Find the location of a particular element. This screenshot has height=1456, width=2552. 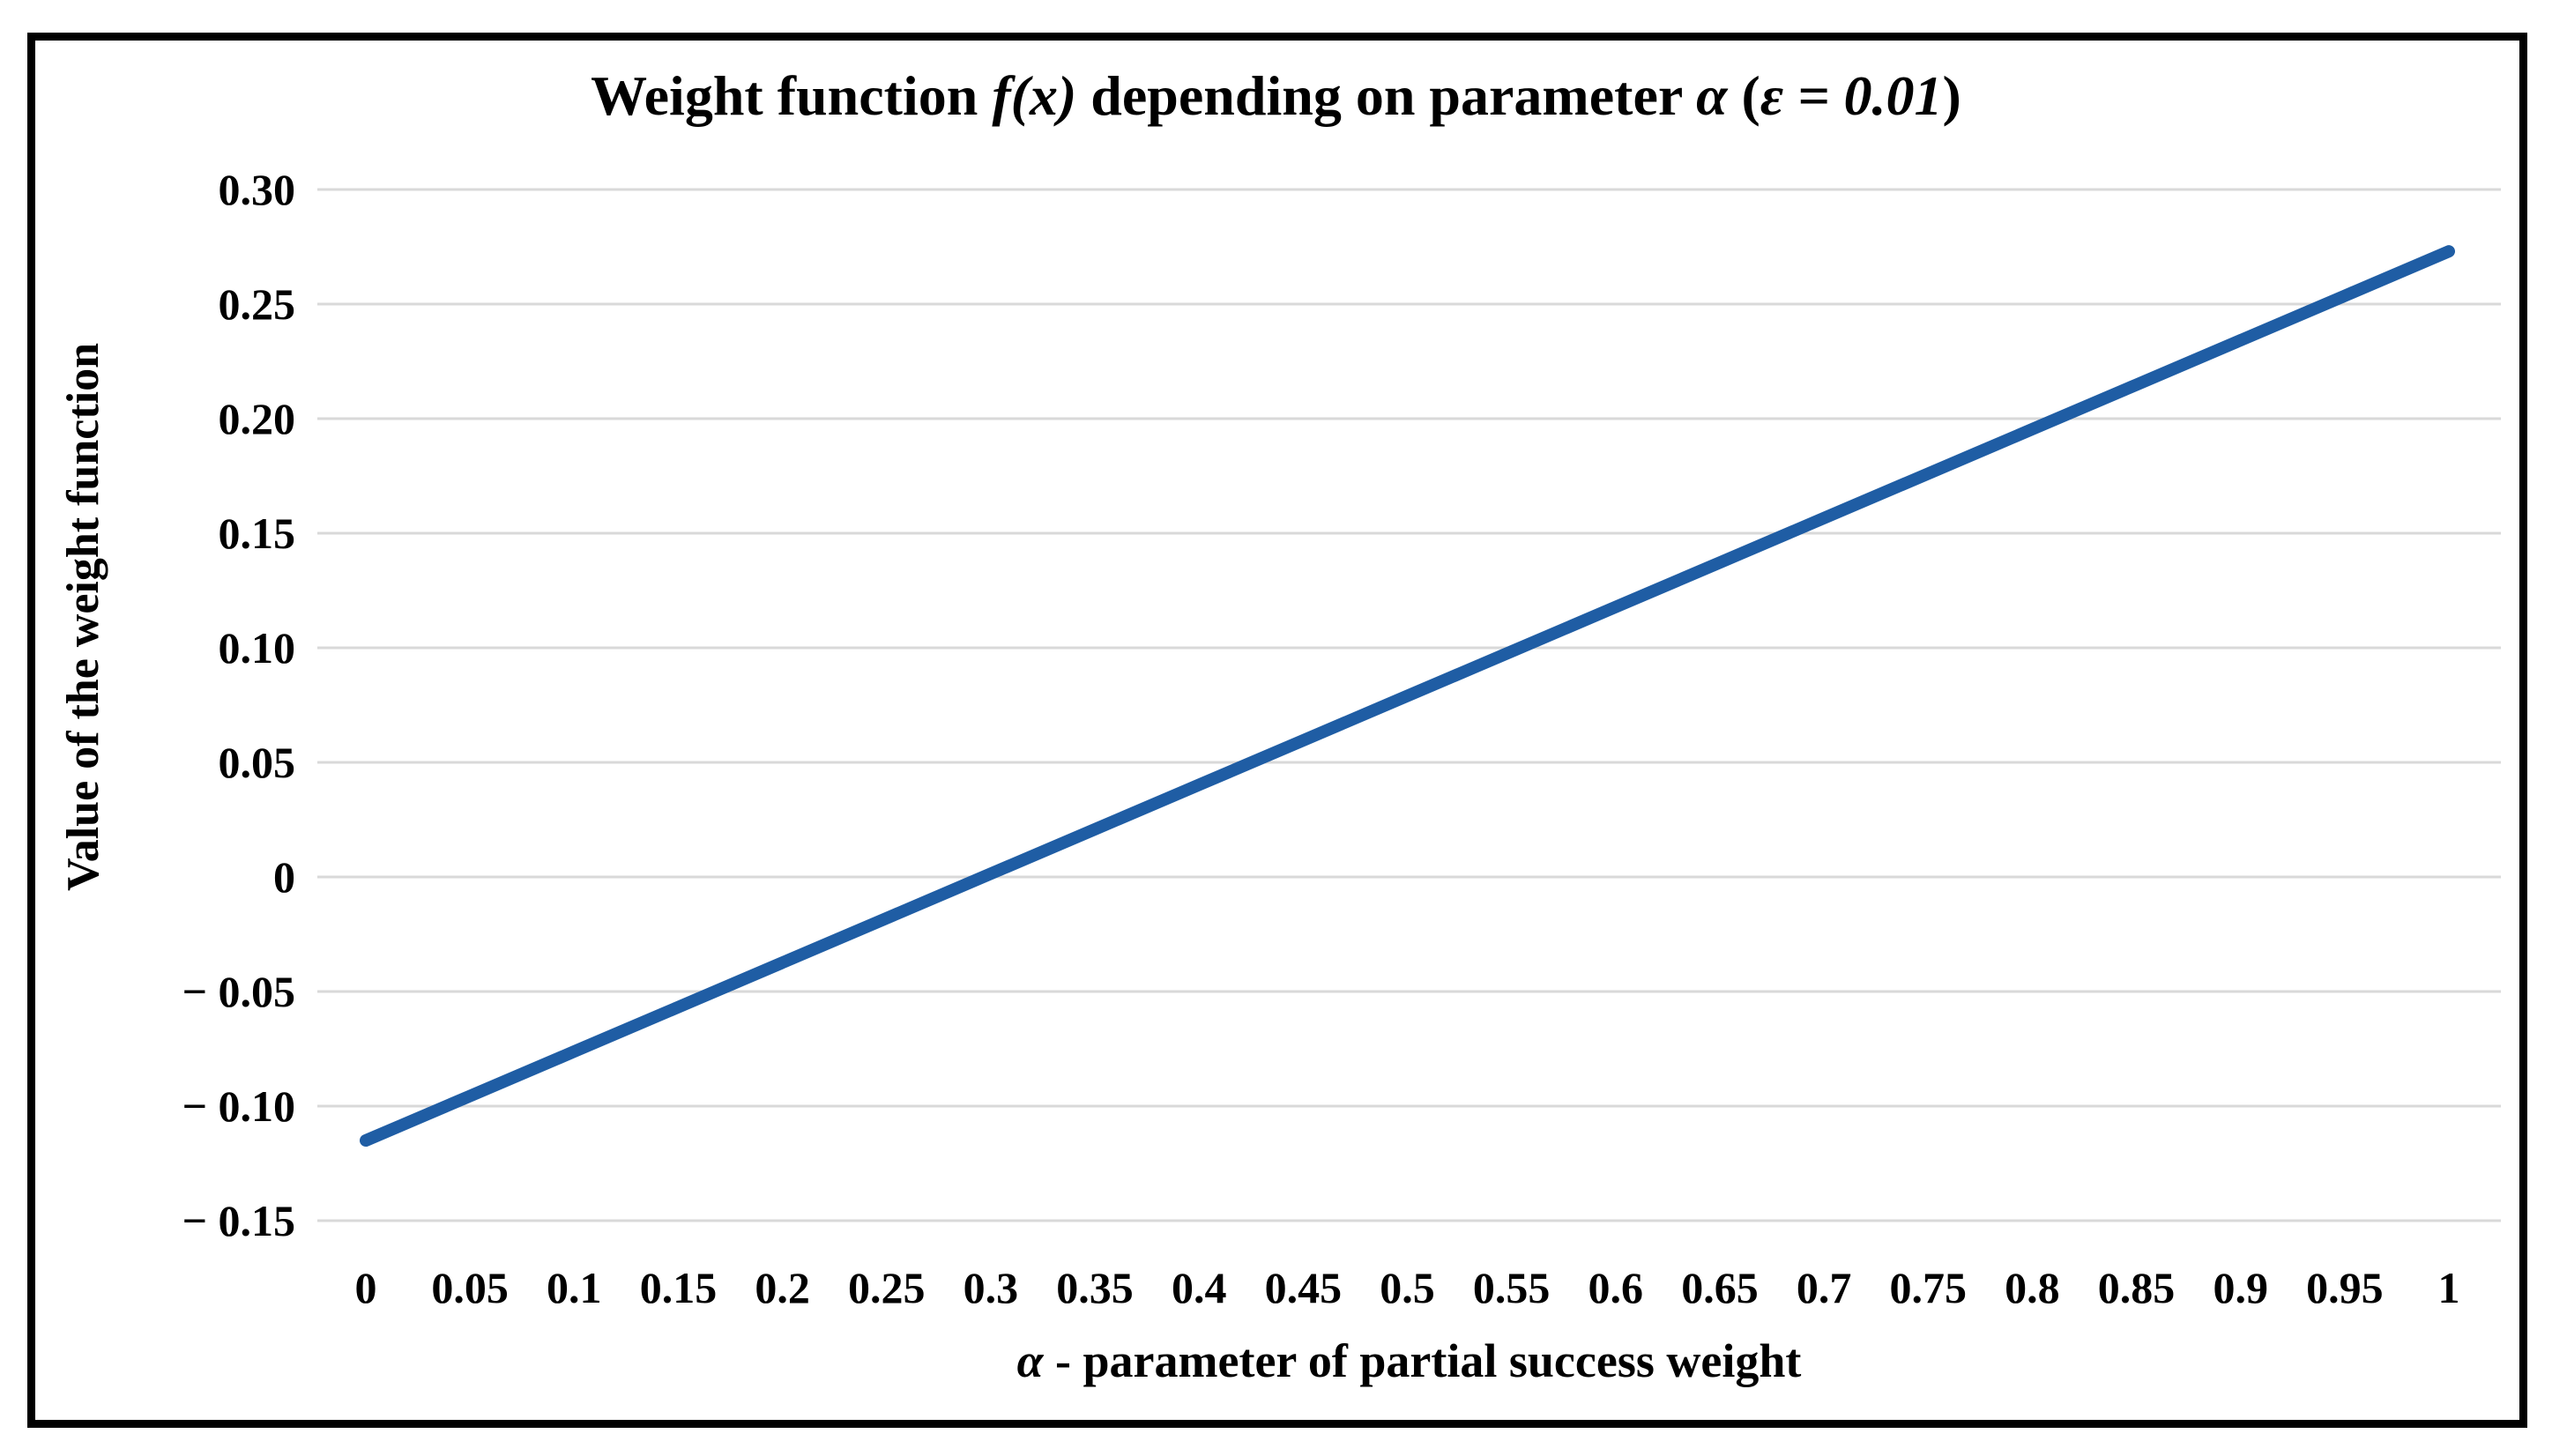

y-tick-label: 0.30 is located at coordinates (257, 189).